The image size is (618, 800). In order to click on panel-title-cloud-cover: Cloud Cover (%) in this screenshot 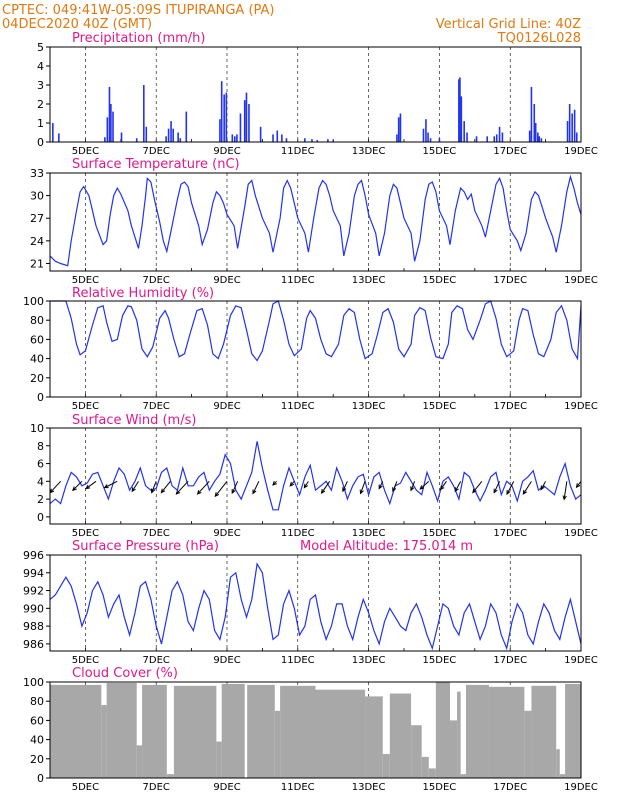, I will do `click(125, 673)`.